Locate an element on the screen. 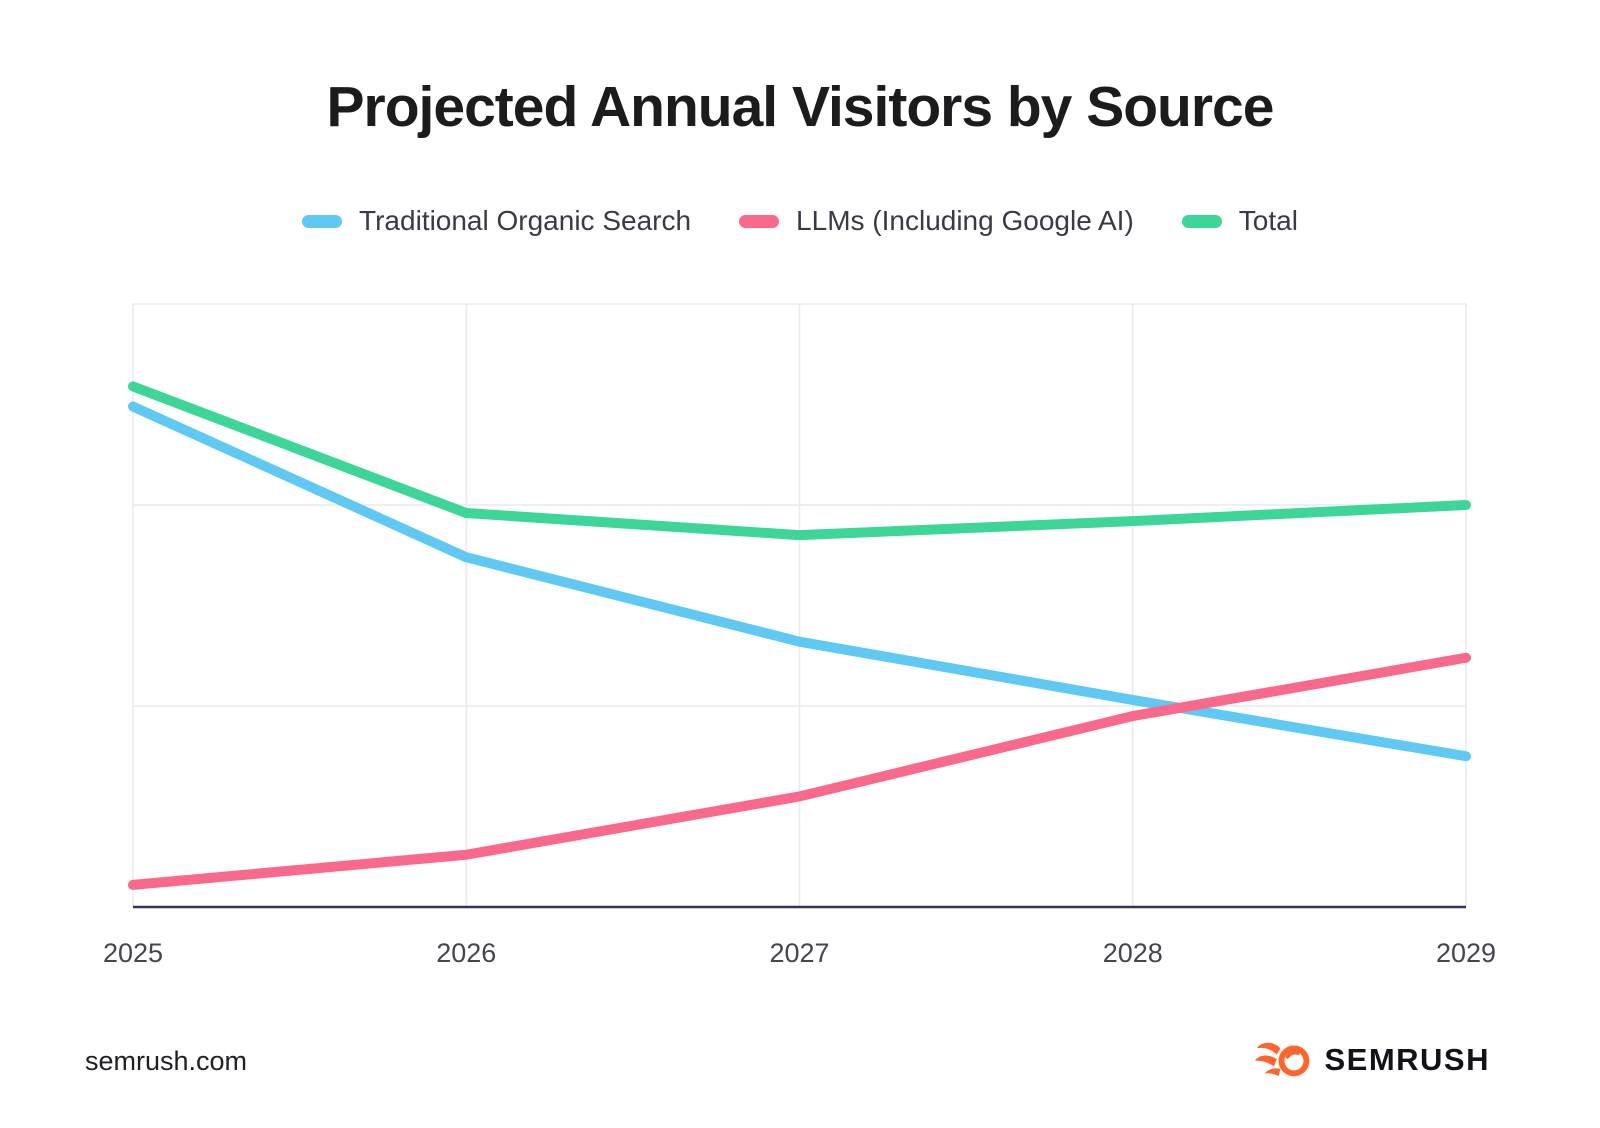 This screenshot has height=1128, width=1600. legend-swatch-green-icon is located at coordinates (1201, 221).